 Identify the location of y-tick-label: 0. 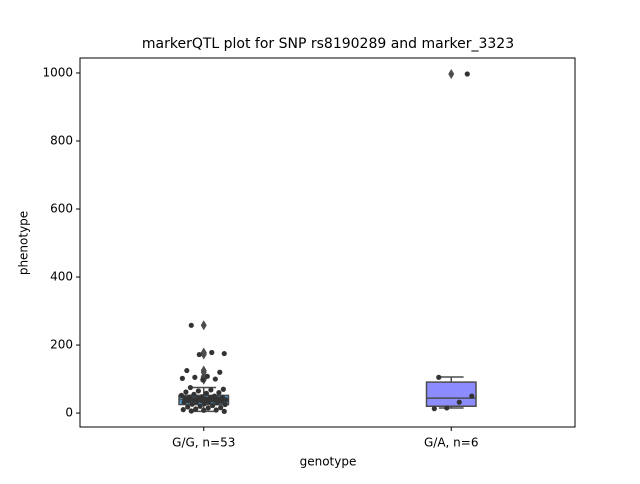
(69, 413).